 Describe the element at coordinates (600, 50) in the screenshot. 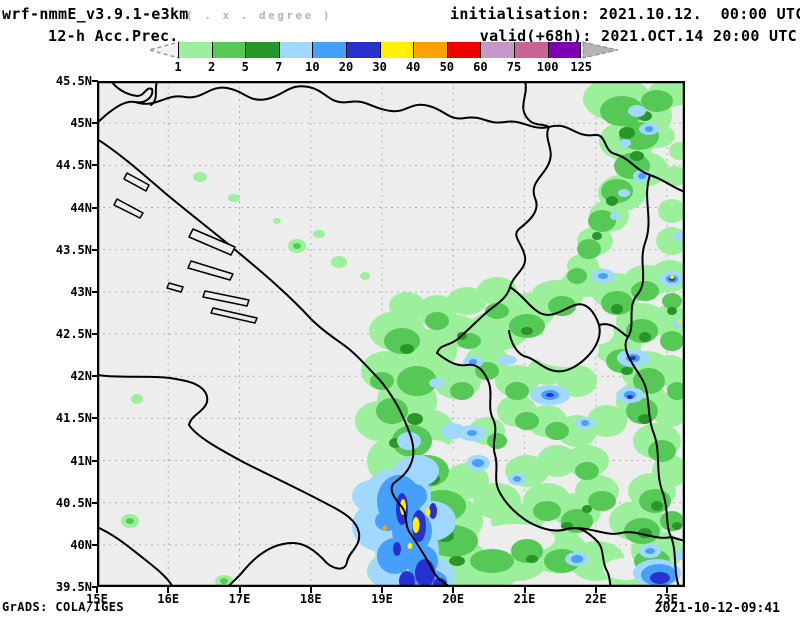

I see `legend-right-arrow-icon` at that location.